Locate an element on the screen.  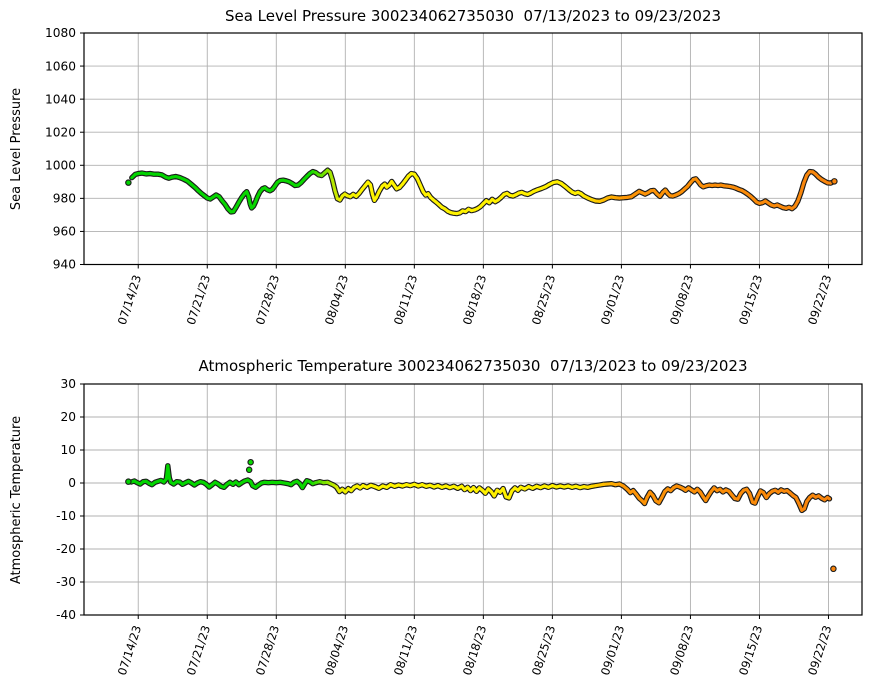
y-tick-label: -30 is located at coordinates (66, 582).